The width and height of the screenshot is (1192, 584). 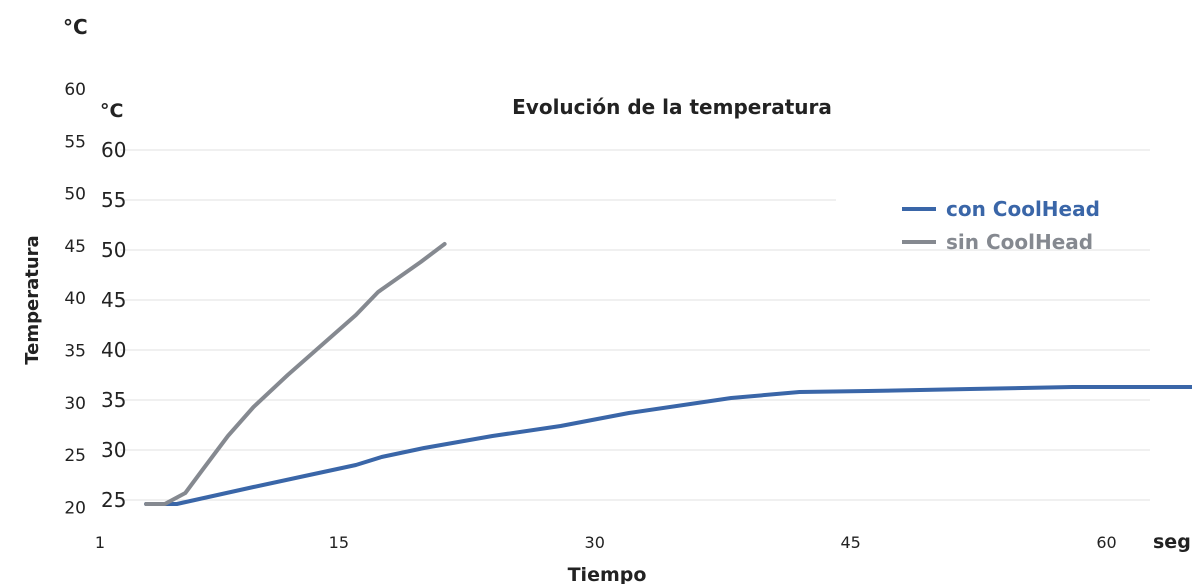 What do you see at coordinates (113, 150) in the screenshot?
I see `y-tick-label: 60` at bounding box center [113, 150].